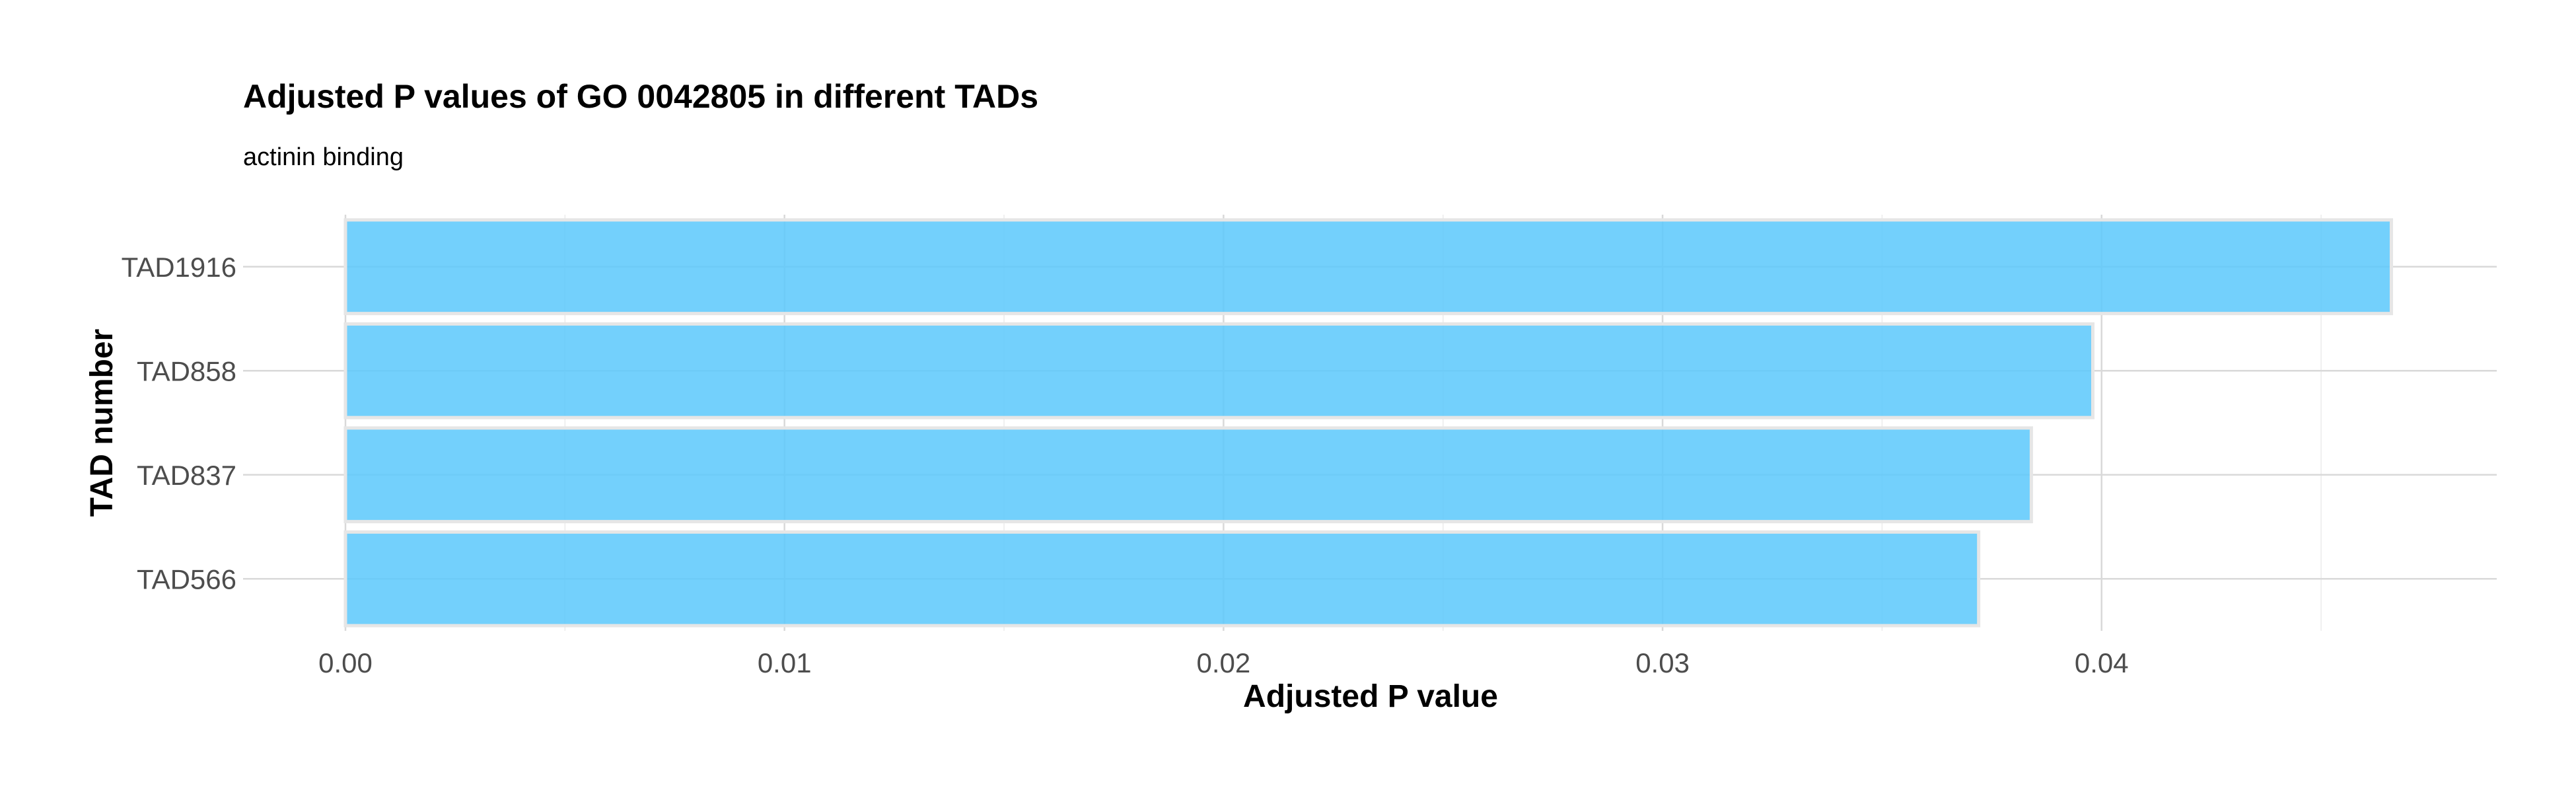  Describe the element at coordinates (179, 267) in the screenshot. I see `y-tick-label: TAD1916` at that location.